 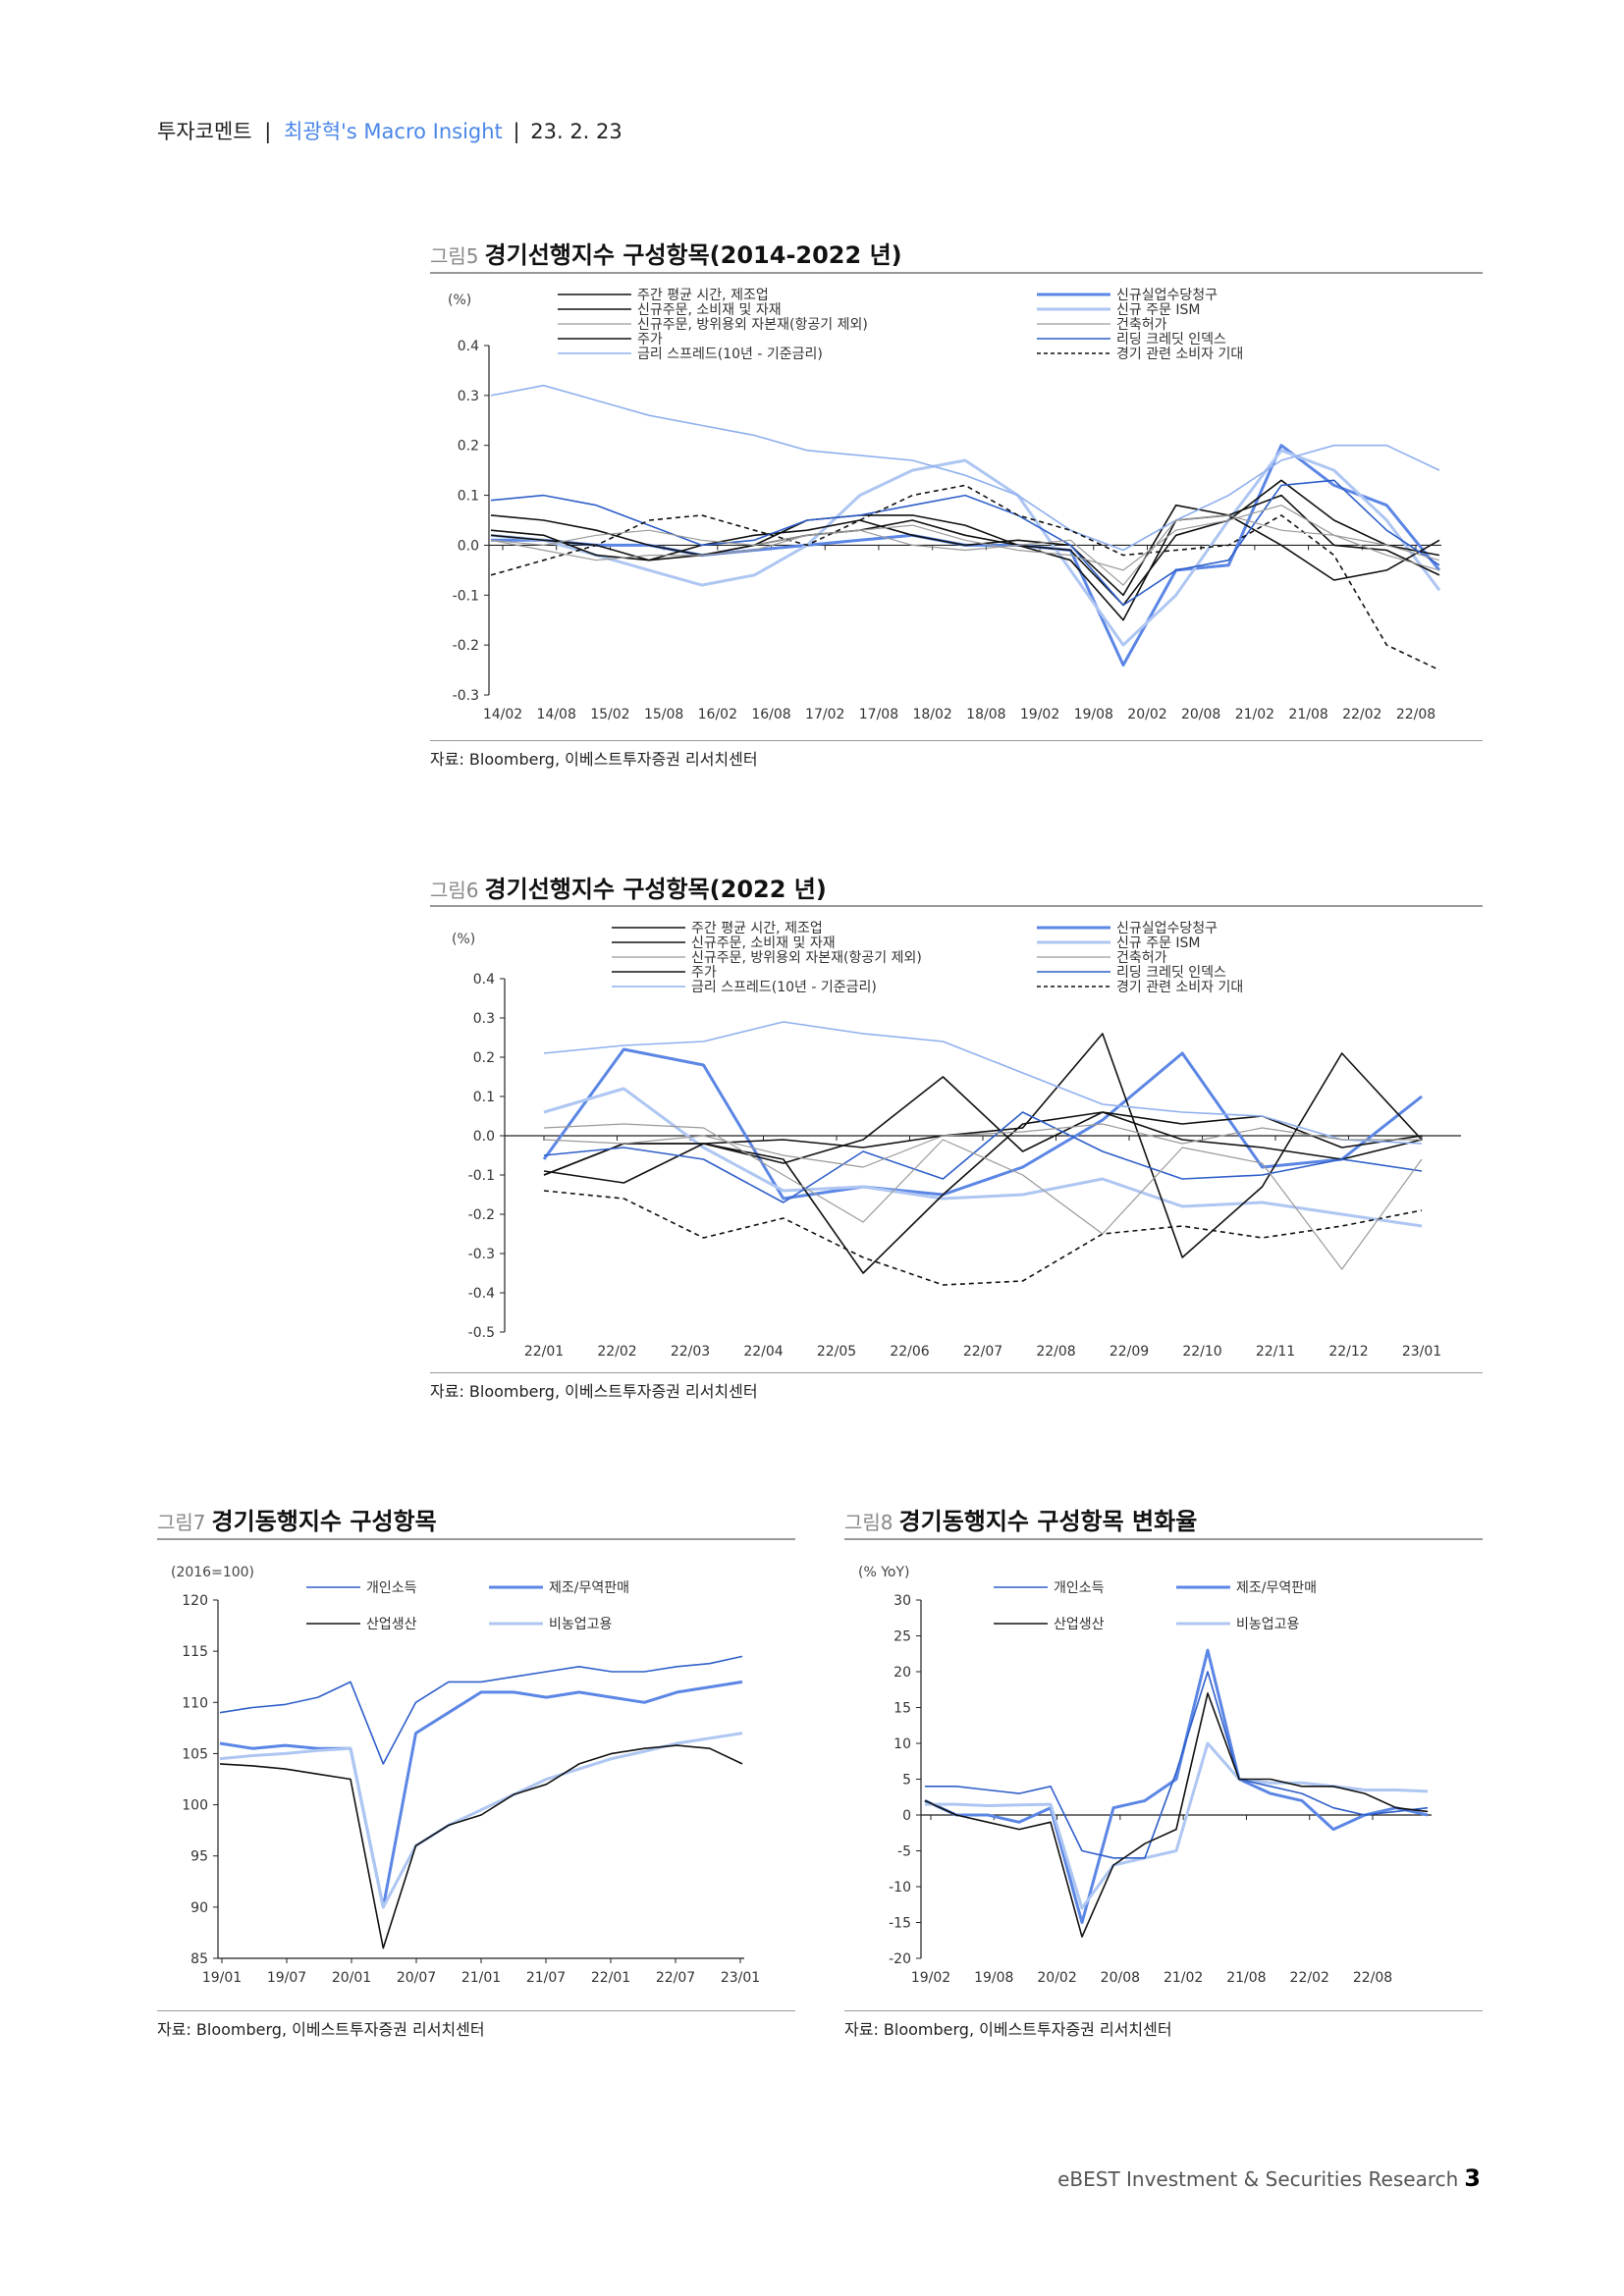 What do you see at coordinates (1348, 1352) in the screenshot?
I see `x-tick-label: 22/12` at bounding box center [1348, 1352].